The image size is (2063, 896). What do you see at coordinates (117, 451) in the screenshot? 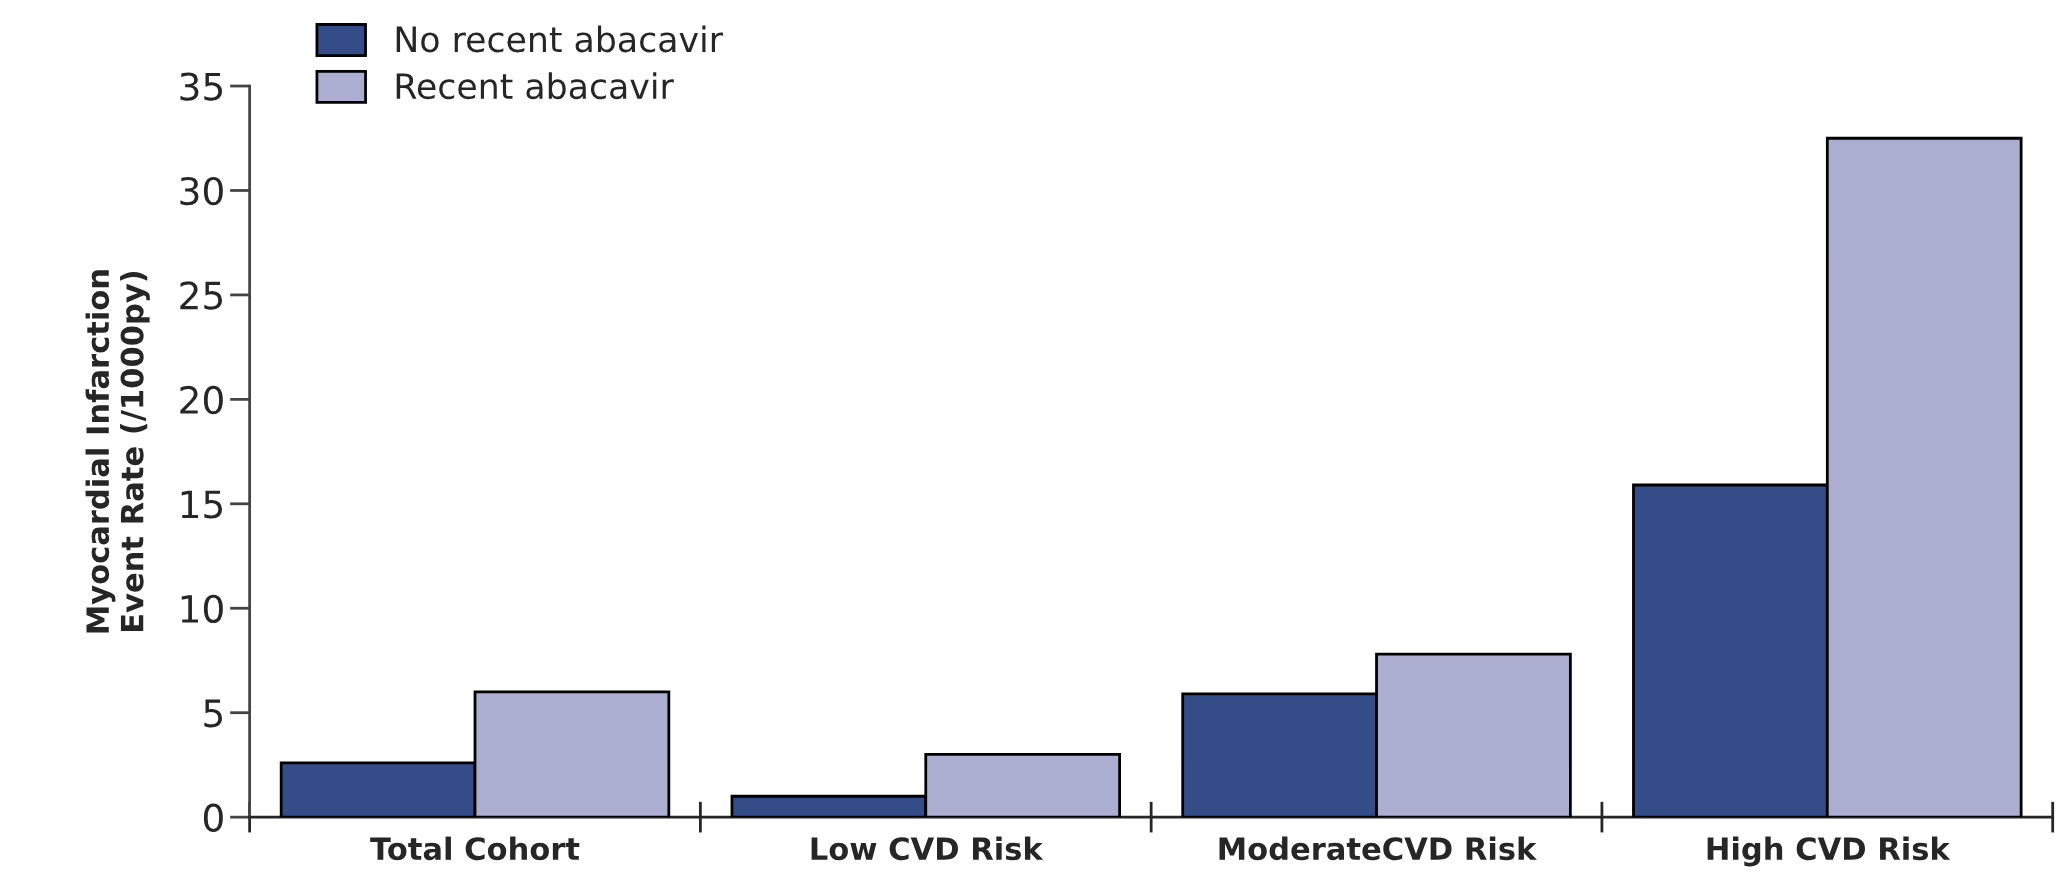
I see `y-axis-title: Myocardial Infarction Event Rate (/1000py)` at bounding box center [117, 451].